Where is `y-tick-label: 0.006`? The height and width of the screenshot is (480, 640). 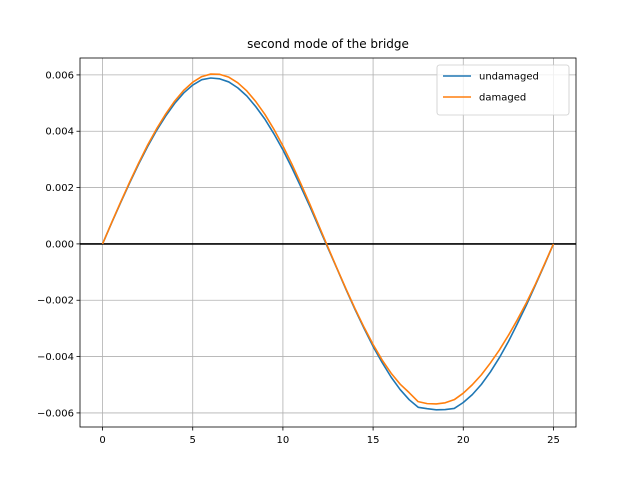 y-tick-label: 0.006 is located at coordinates (59, 75).